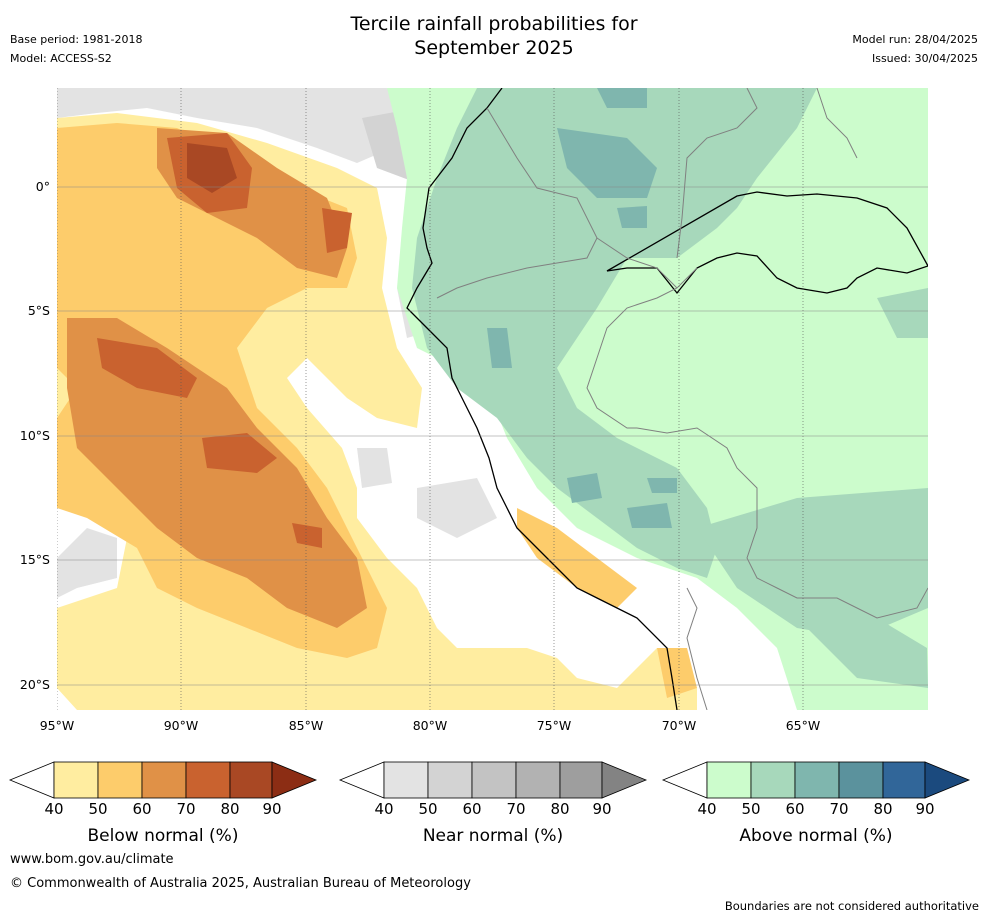 This screenshot has width=988, height=919. Describe the element at coordinates (751, 809) in the screenshot. I see `above-tick-50: 50` at that location.